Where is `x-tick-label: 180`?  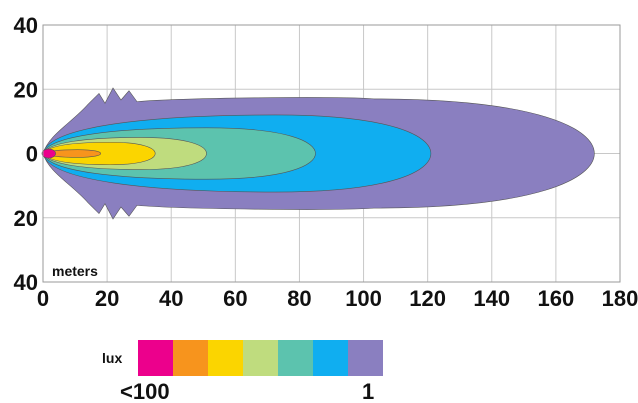 x-tick-label: 180 is located at coordinates (620, 298).